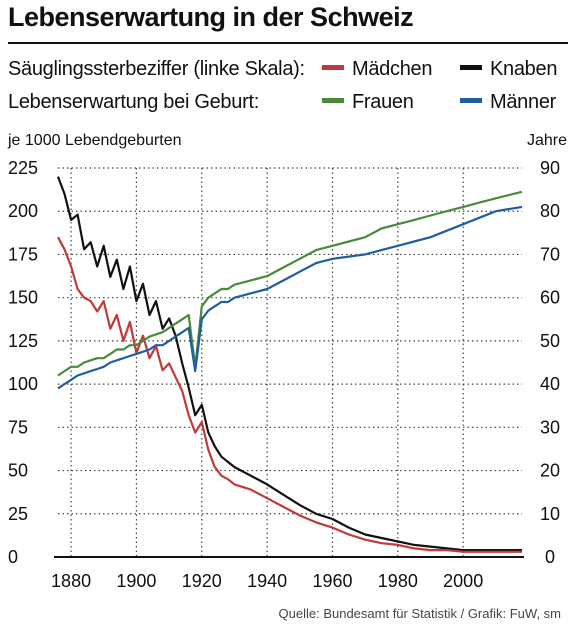 Image resolution: width=575 pixels, height=636 pixels. What do you see at coordinates (288, 43) in the screenshot?
I see `title-rule` at bounding box center [288, 43].